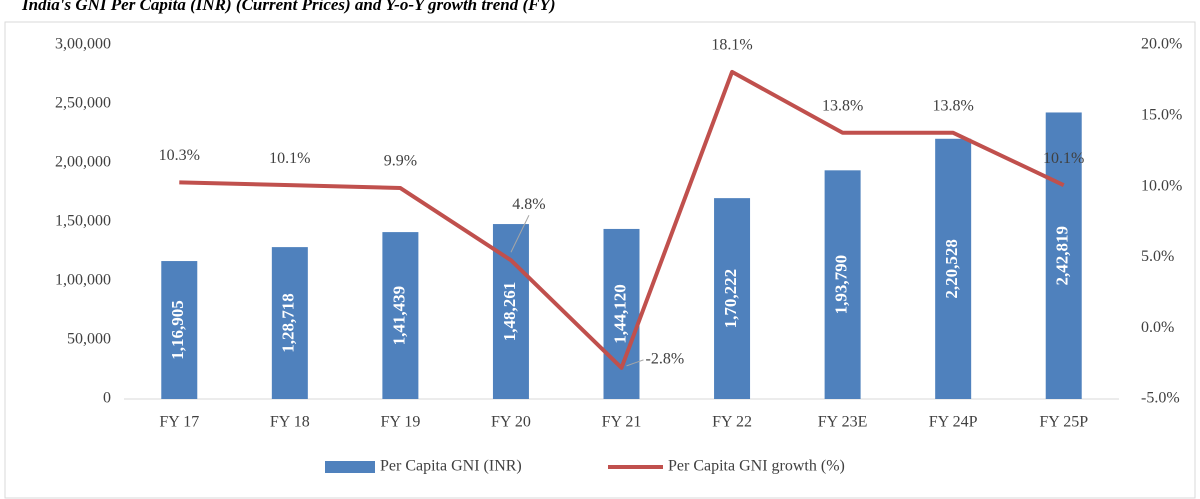  I want to click on y2-tick-label: 15.0%, so click(1161, 114).